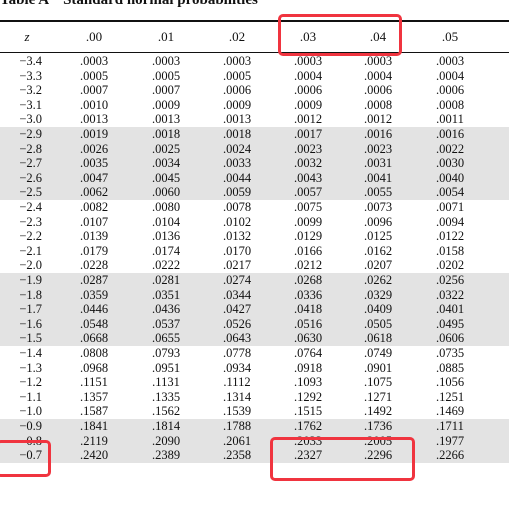 Image resolution: width=509 pixels, height=511 pixels. I want to click on z-value: −2.2, so click(21, 236).